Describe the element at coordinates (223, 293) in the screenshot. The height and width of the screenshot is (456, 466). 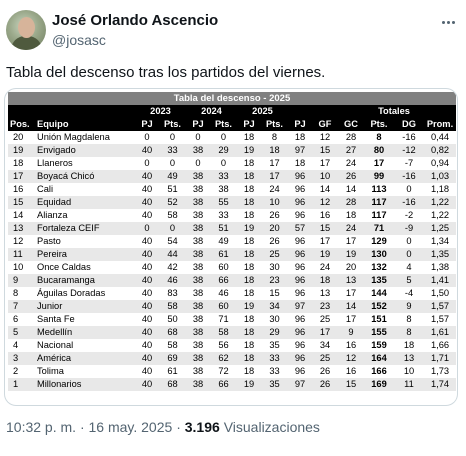
I see `stat-cell: 46` at that location.